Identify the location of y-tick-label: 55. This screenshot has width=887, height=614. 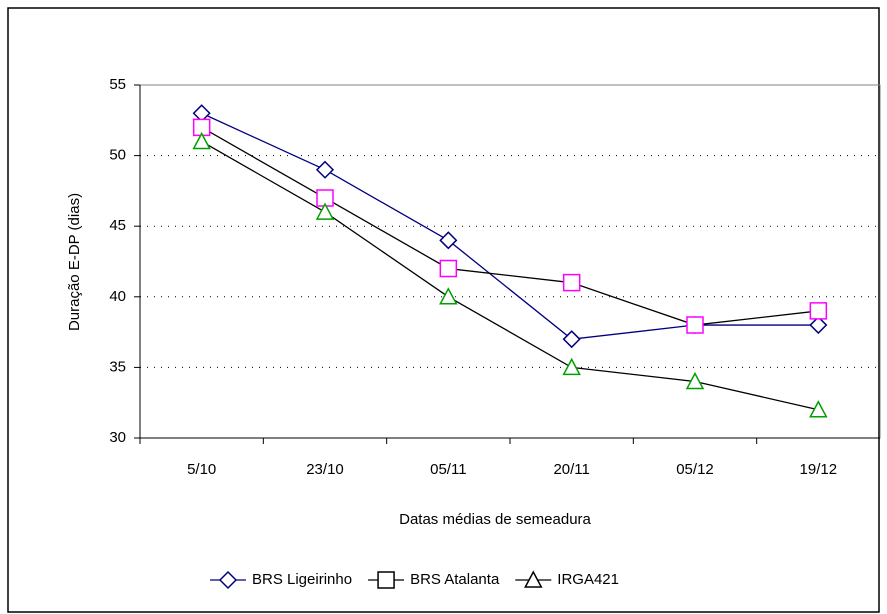
(117, 84).